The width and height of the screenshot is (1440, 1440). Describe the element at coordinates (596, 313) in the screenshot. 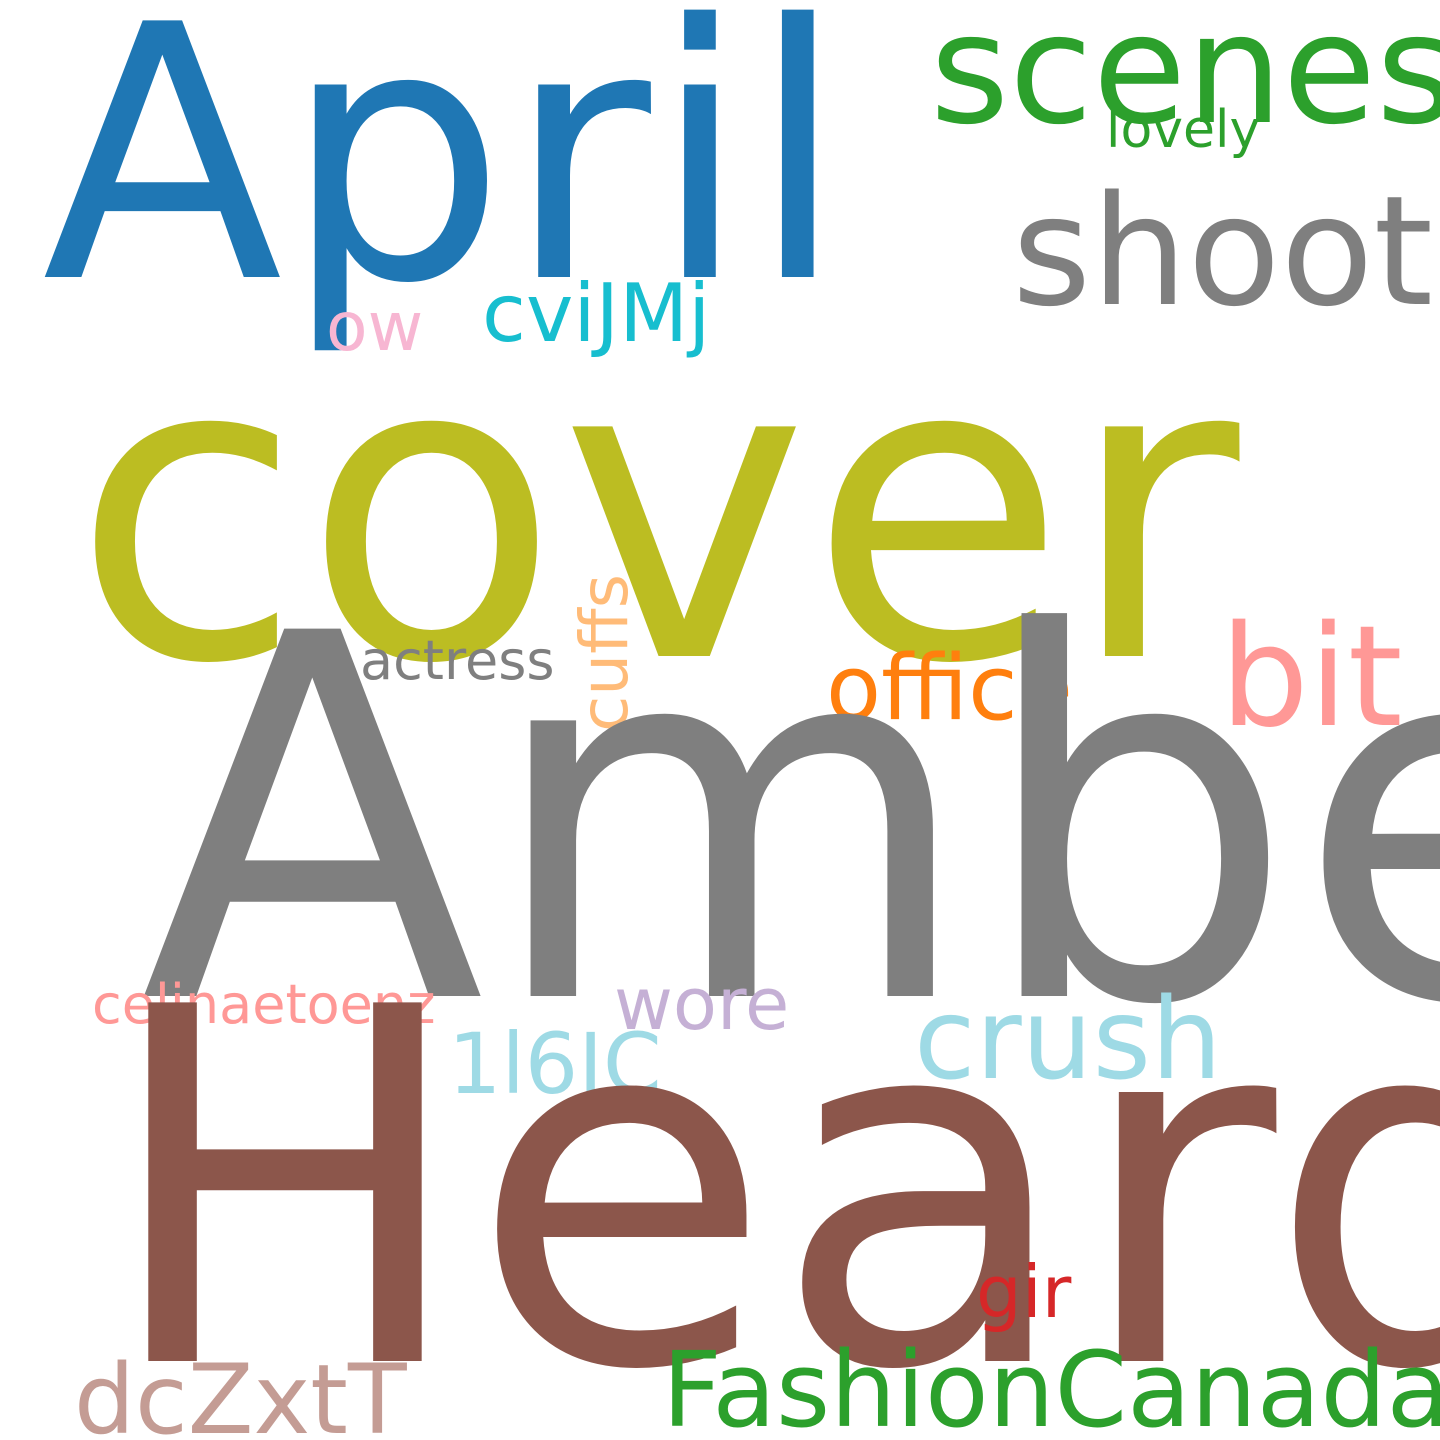

I see `word-cvijmj: cviJMj` at that location.